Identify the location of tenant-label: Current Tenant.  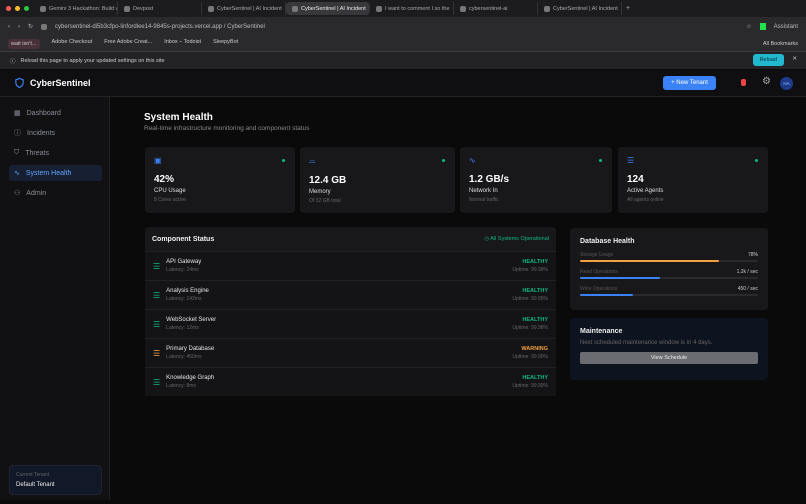
(32, 475).